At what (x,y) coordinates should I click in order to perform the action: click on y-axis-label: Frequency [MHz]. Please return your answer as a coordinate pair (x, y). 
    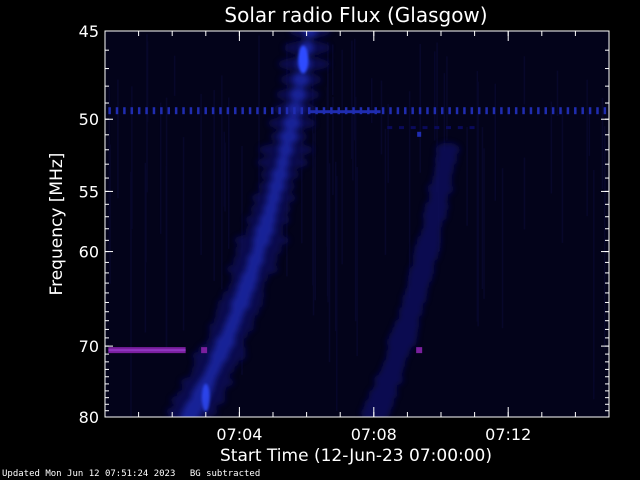
    Looking at the image, I should click on (57, 224).